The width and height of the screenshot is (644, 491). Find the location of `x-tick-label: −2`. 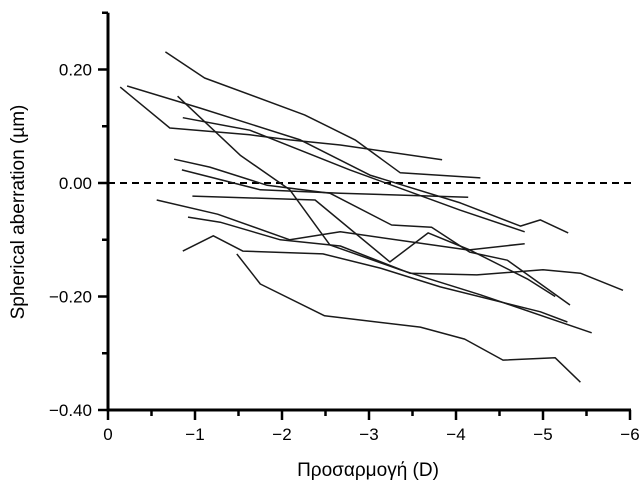

x-tick-label: −2 is located at coordinates (281, 434).